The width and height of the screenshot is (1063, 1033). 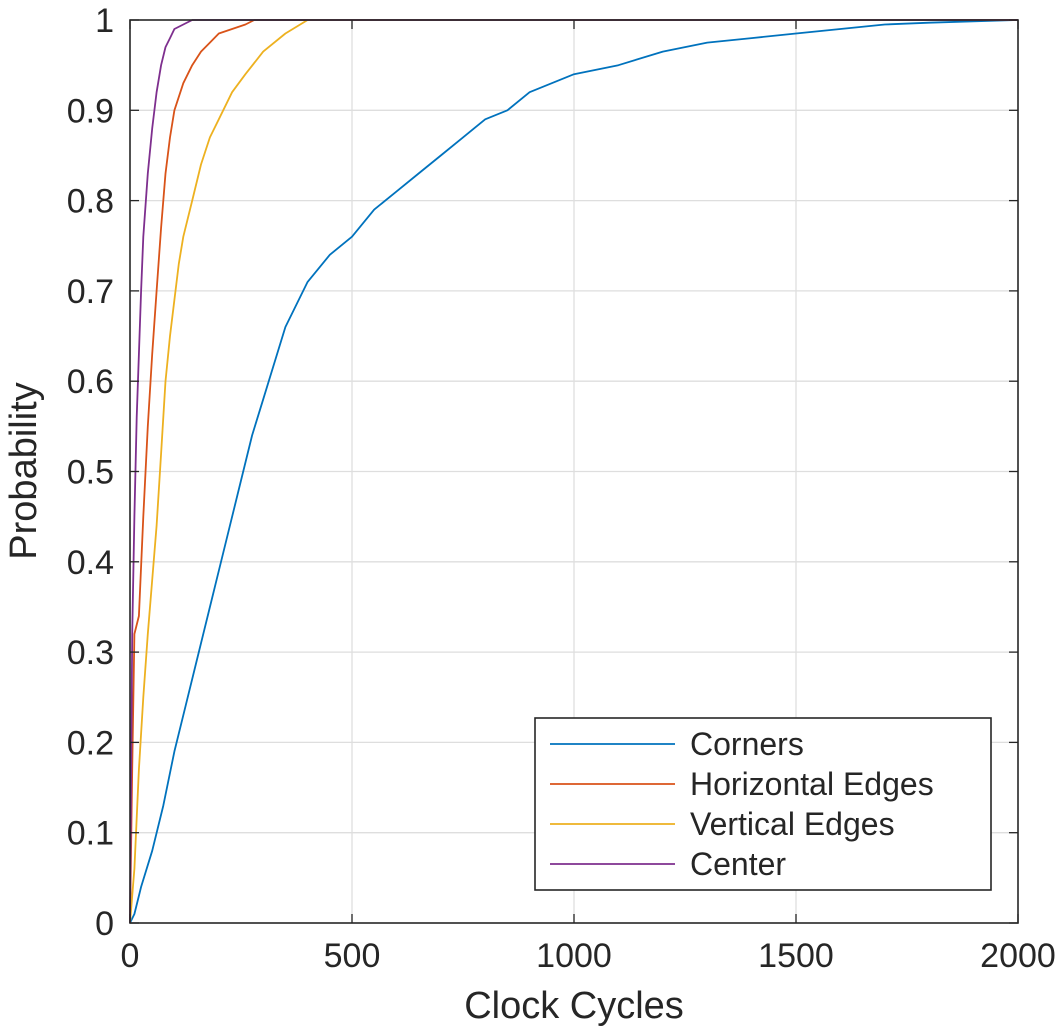 I want to click on x-tick-label: 500, so click(x=352, y=956).